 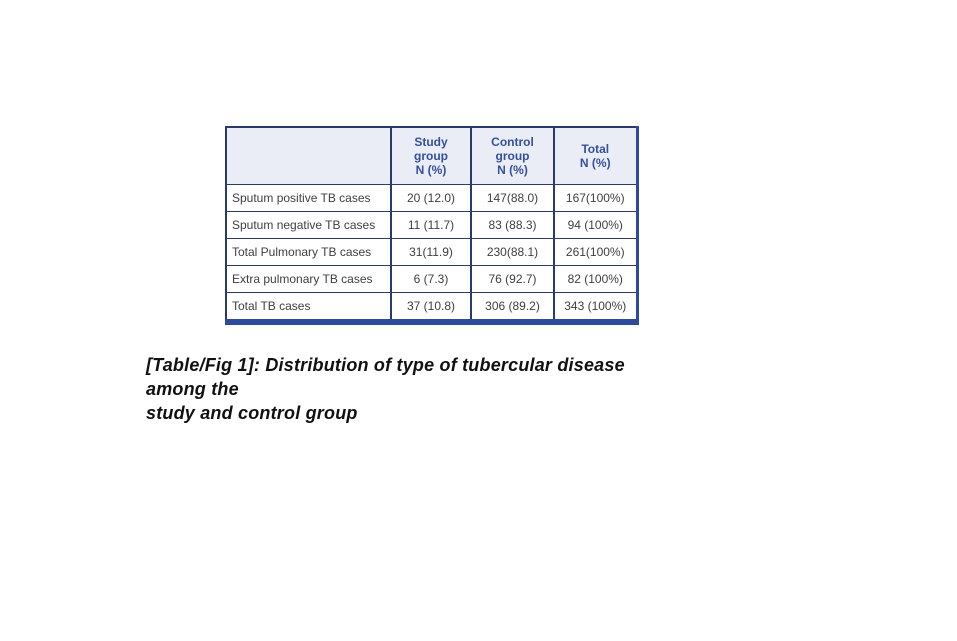 What do you see at coordinates (595, 252) in the screenshot?
I see `cell-total-value: 261(100%)` at bounding box center [595, 252].